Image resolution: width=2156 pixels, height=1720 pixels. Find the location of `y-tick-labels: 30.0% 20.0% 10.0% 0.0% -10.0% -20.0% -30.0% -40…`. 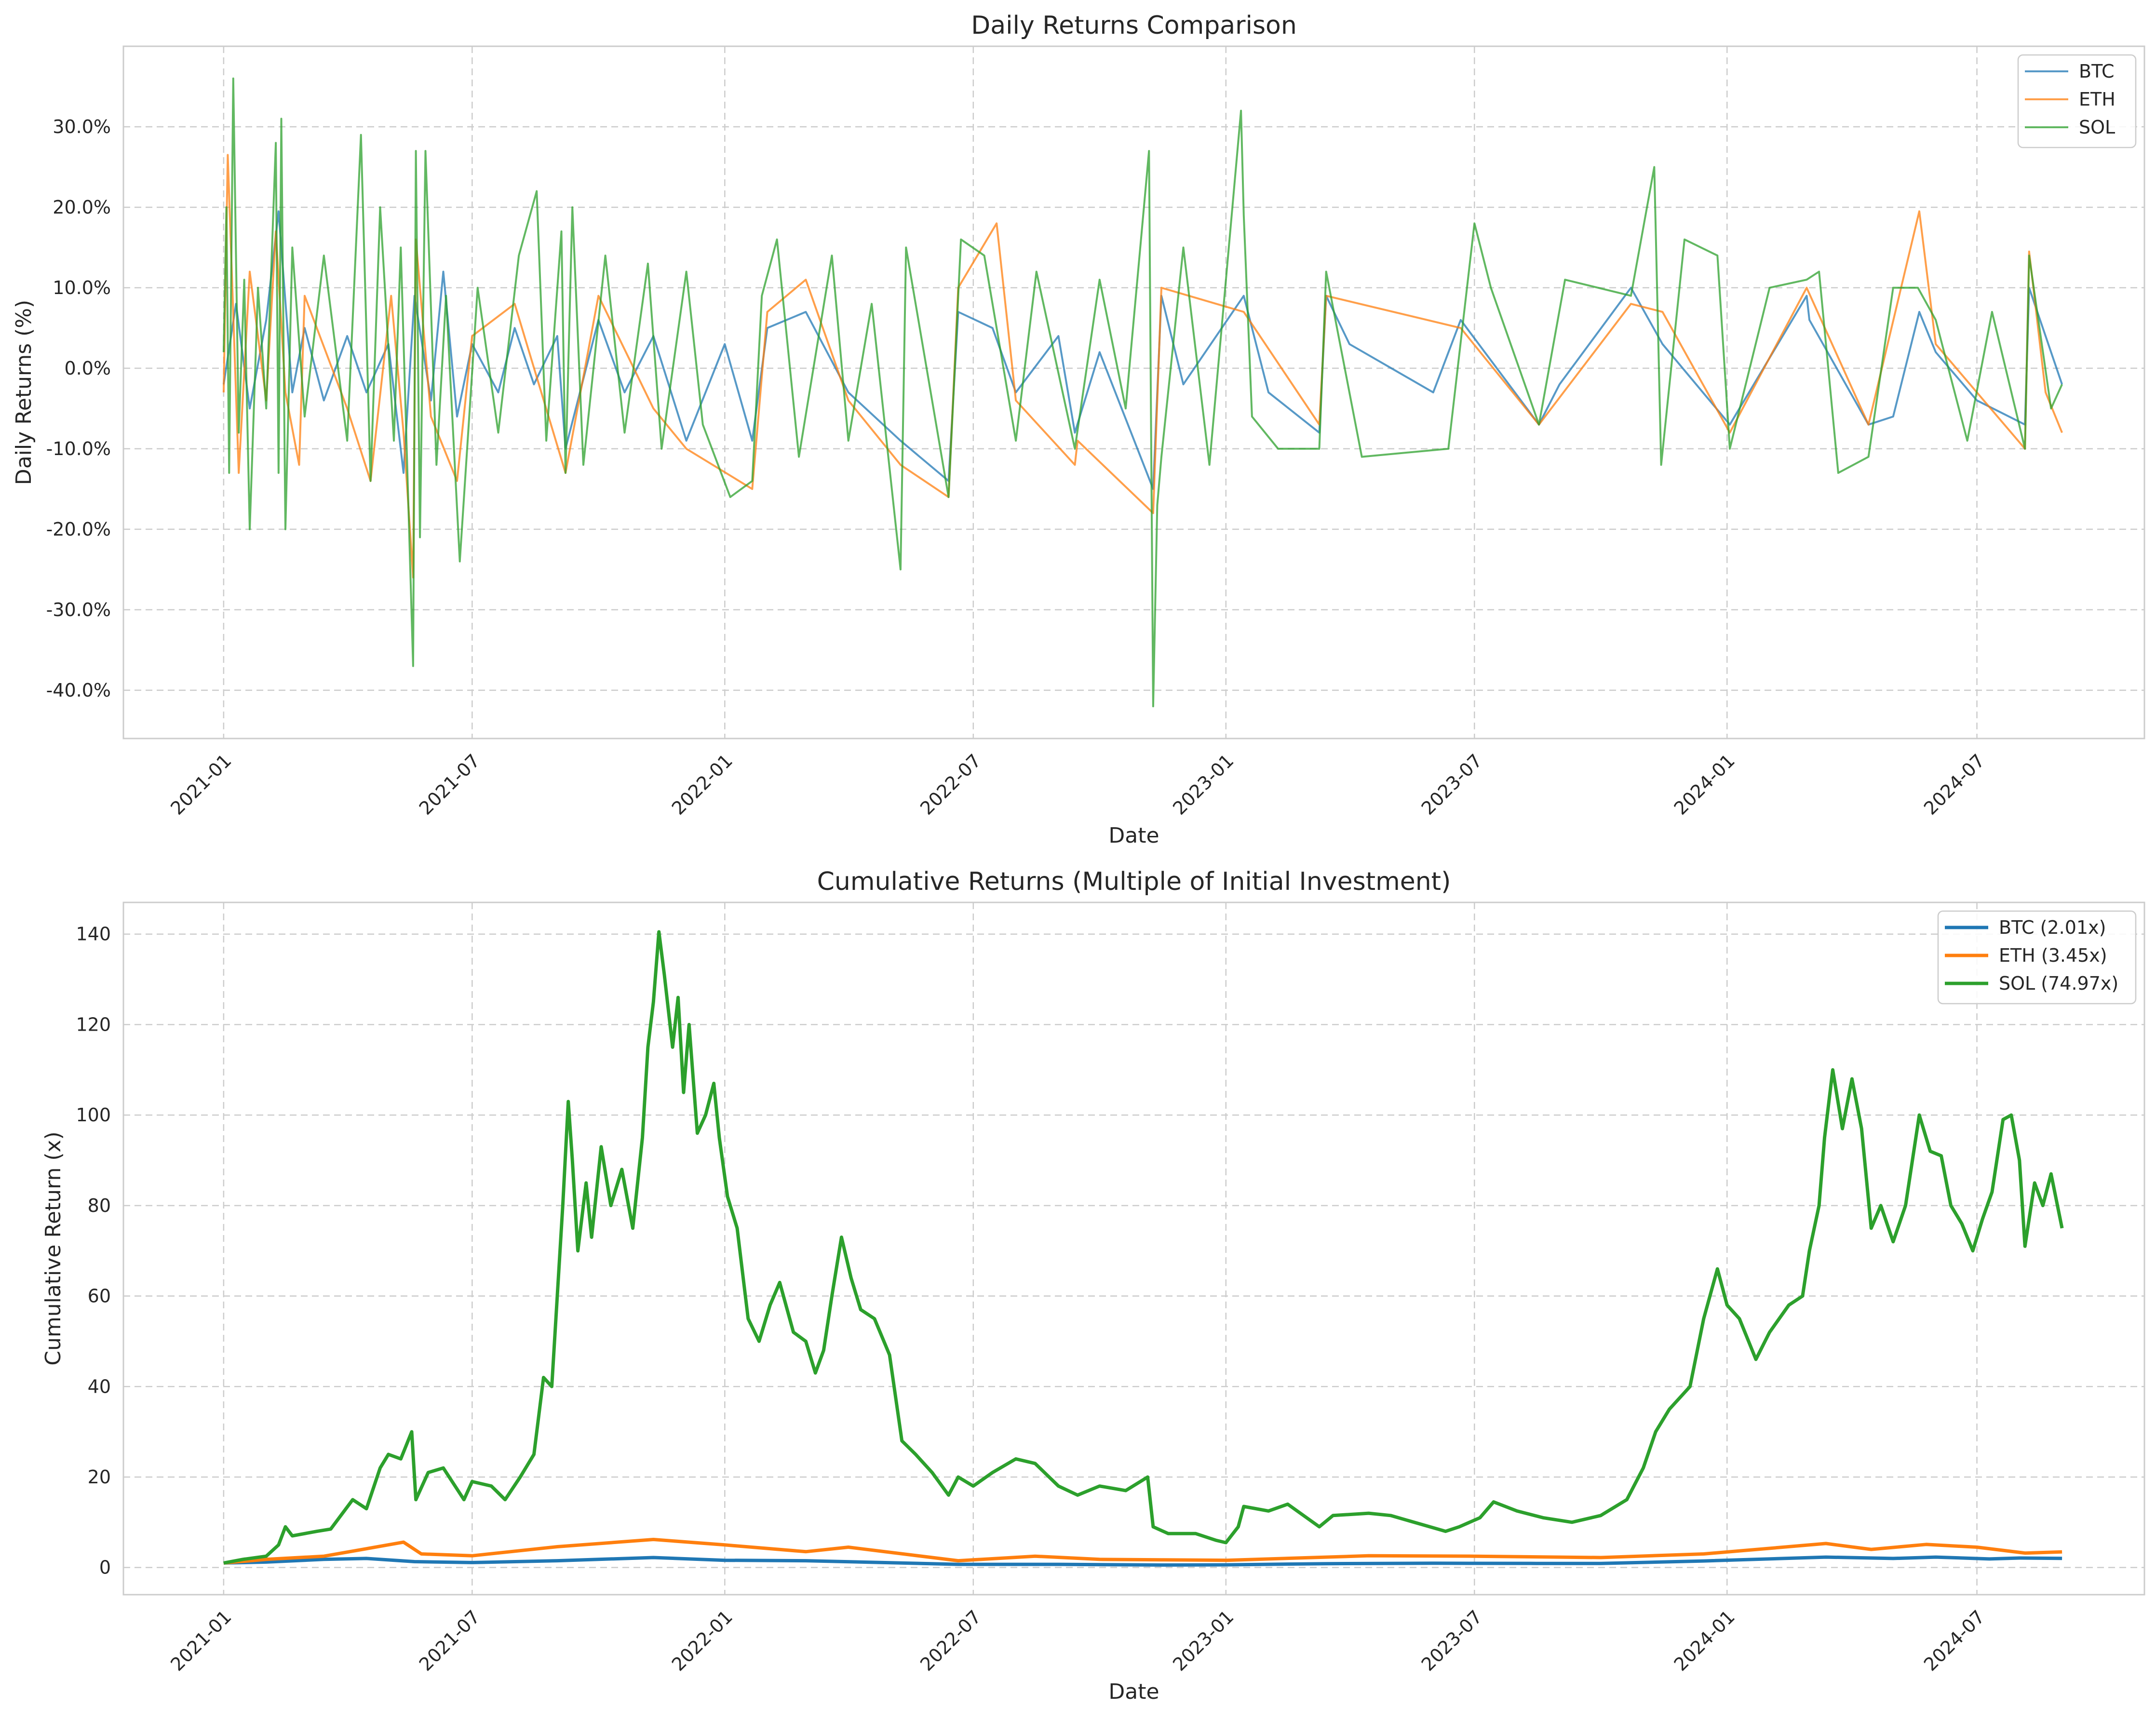

y-tick-labels: 30.0% 20.0% 10.0% 0.0% -10.0% -20.0% -30.0% -40… is located at coordinates (78, 409).